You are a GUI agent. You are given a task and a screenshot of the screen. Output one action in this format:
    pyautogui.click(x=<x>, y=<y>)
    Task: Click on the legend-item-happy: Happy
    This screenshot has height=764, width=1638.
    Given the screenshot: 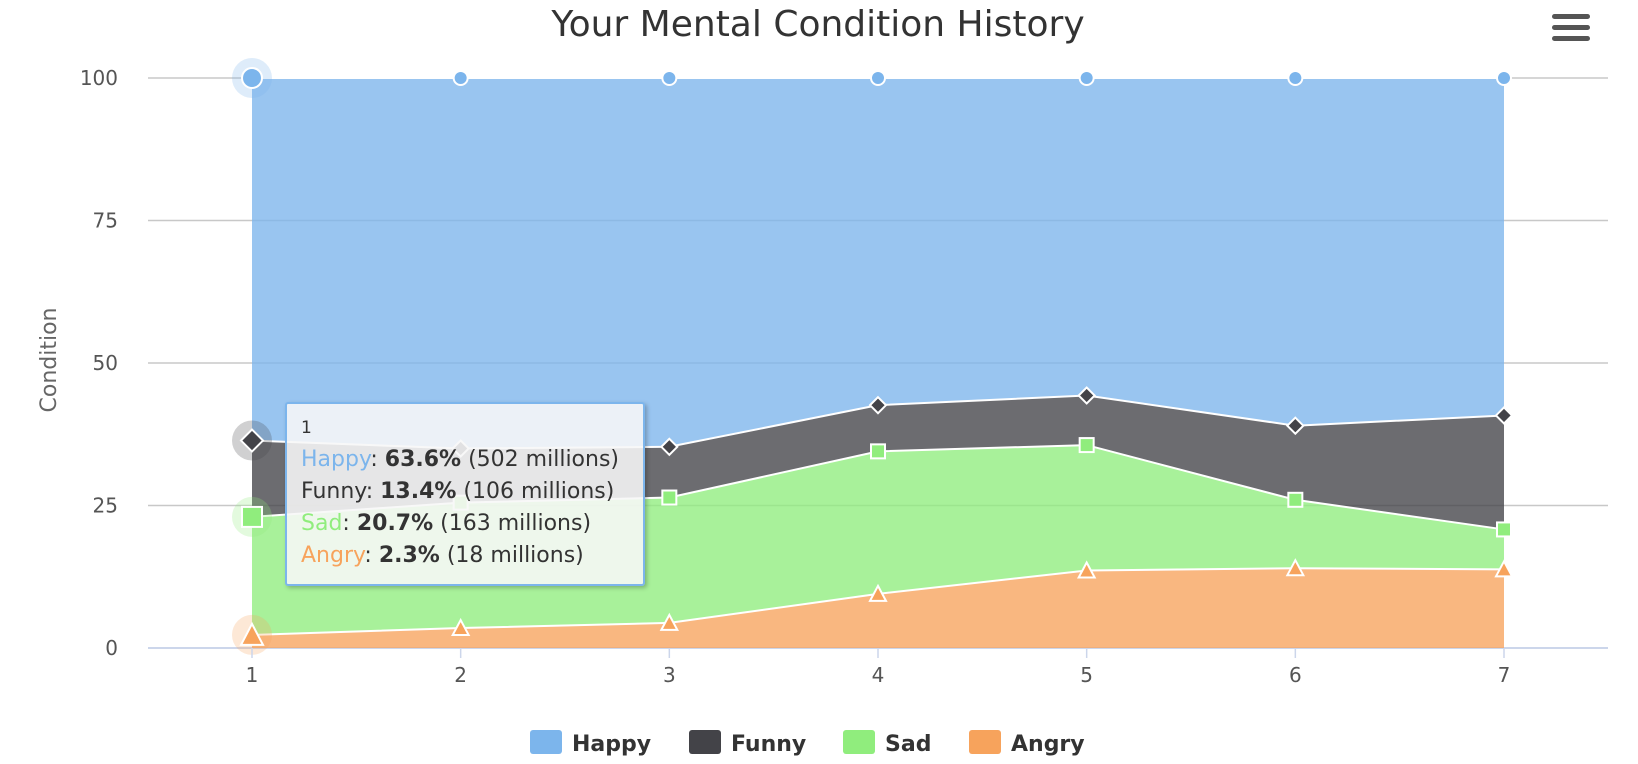 What is the action you would take?
    pyautogui.click(x=590, y=743)
    